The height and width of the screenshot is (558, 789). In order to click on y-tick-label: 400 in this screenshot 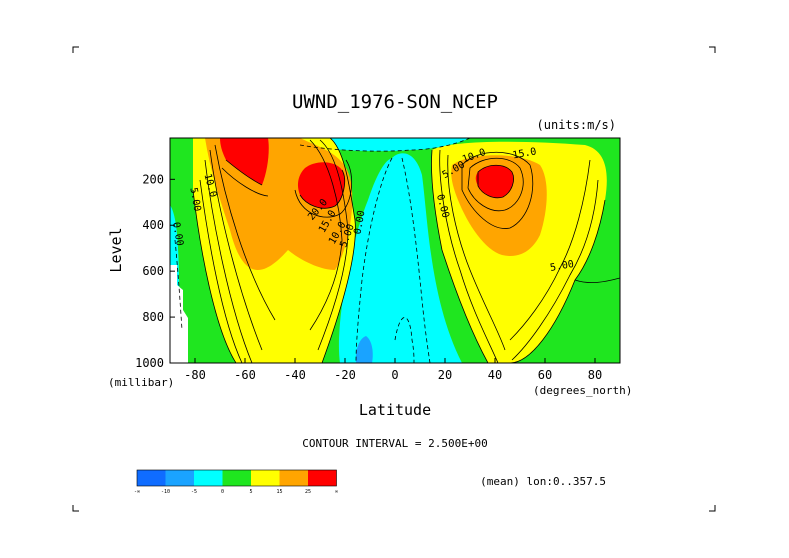, I will do `click(153, 225)`.